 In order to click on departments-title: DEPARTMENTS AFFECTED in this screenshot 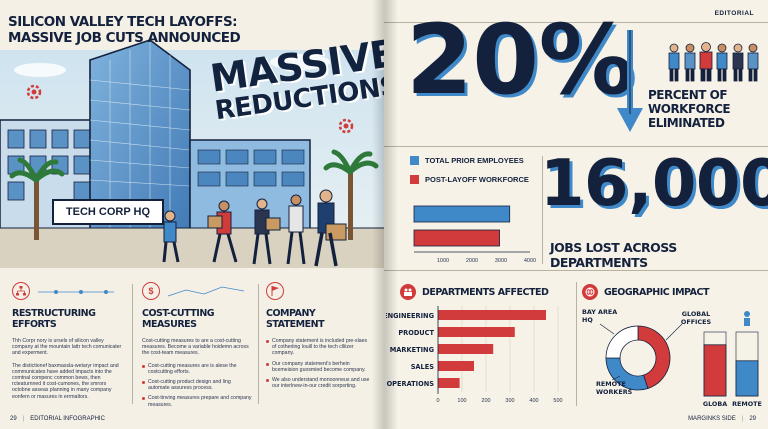, I will do `click(485, 292)`.